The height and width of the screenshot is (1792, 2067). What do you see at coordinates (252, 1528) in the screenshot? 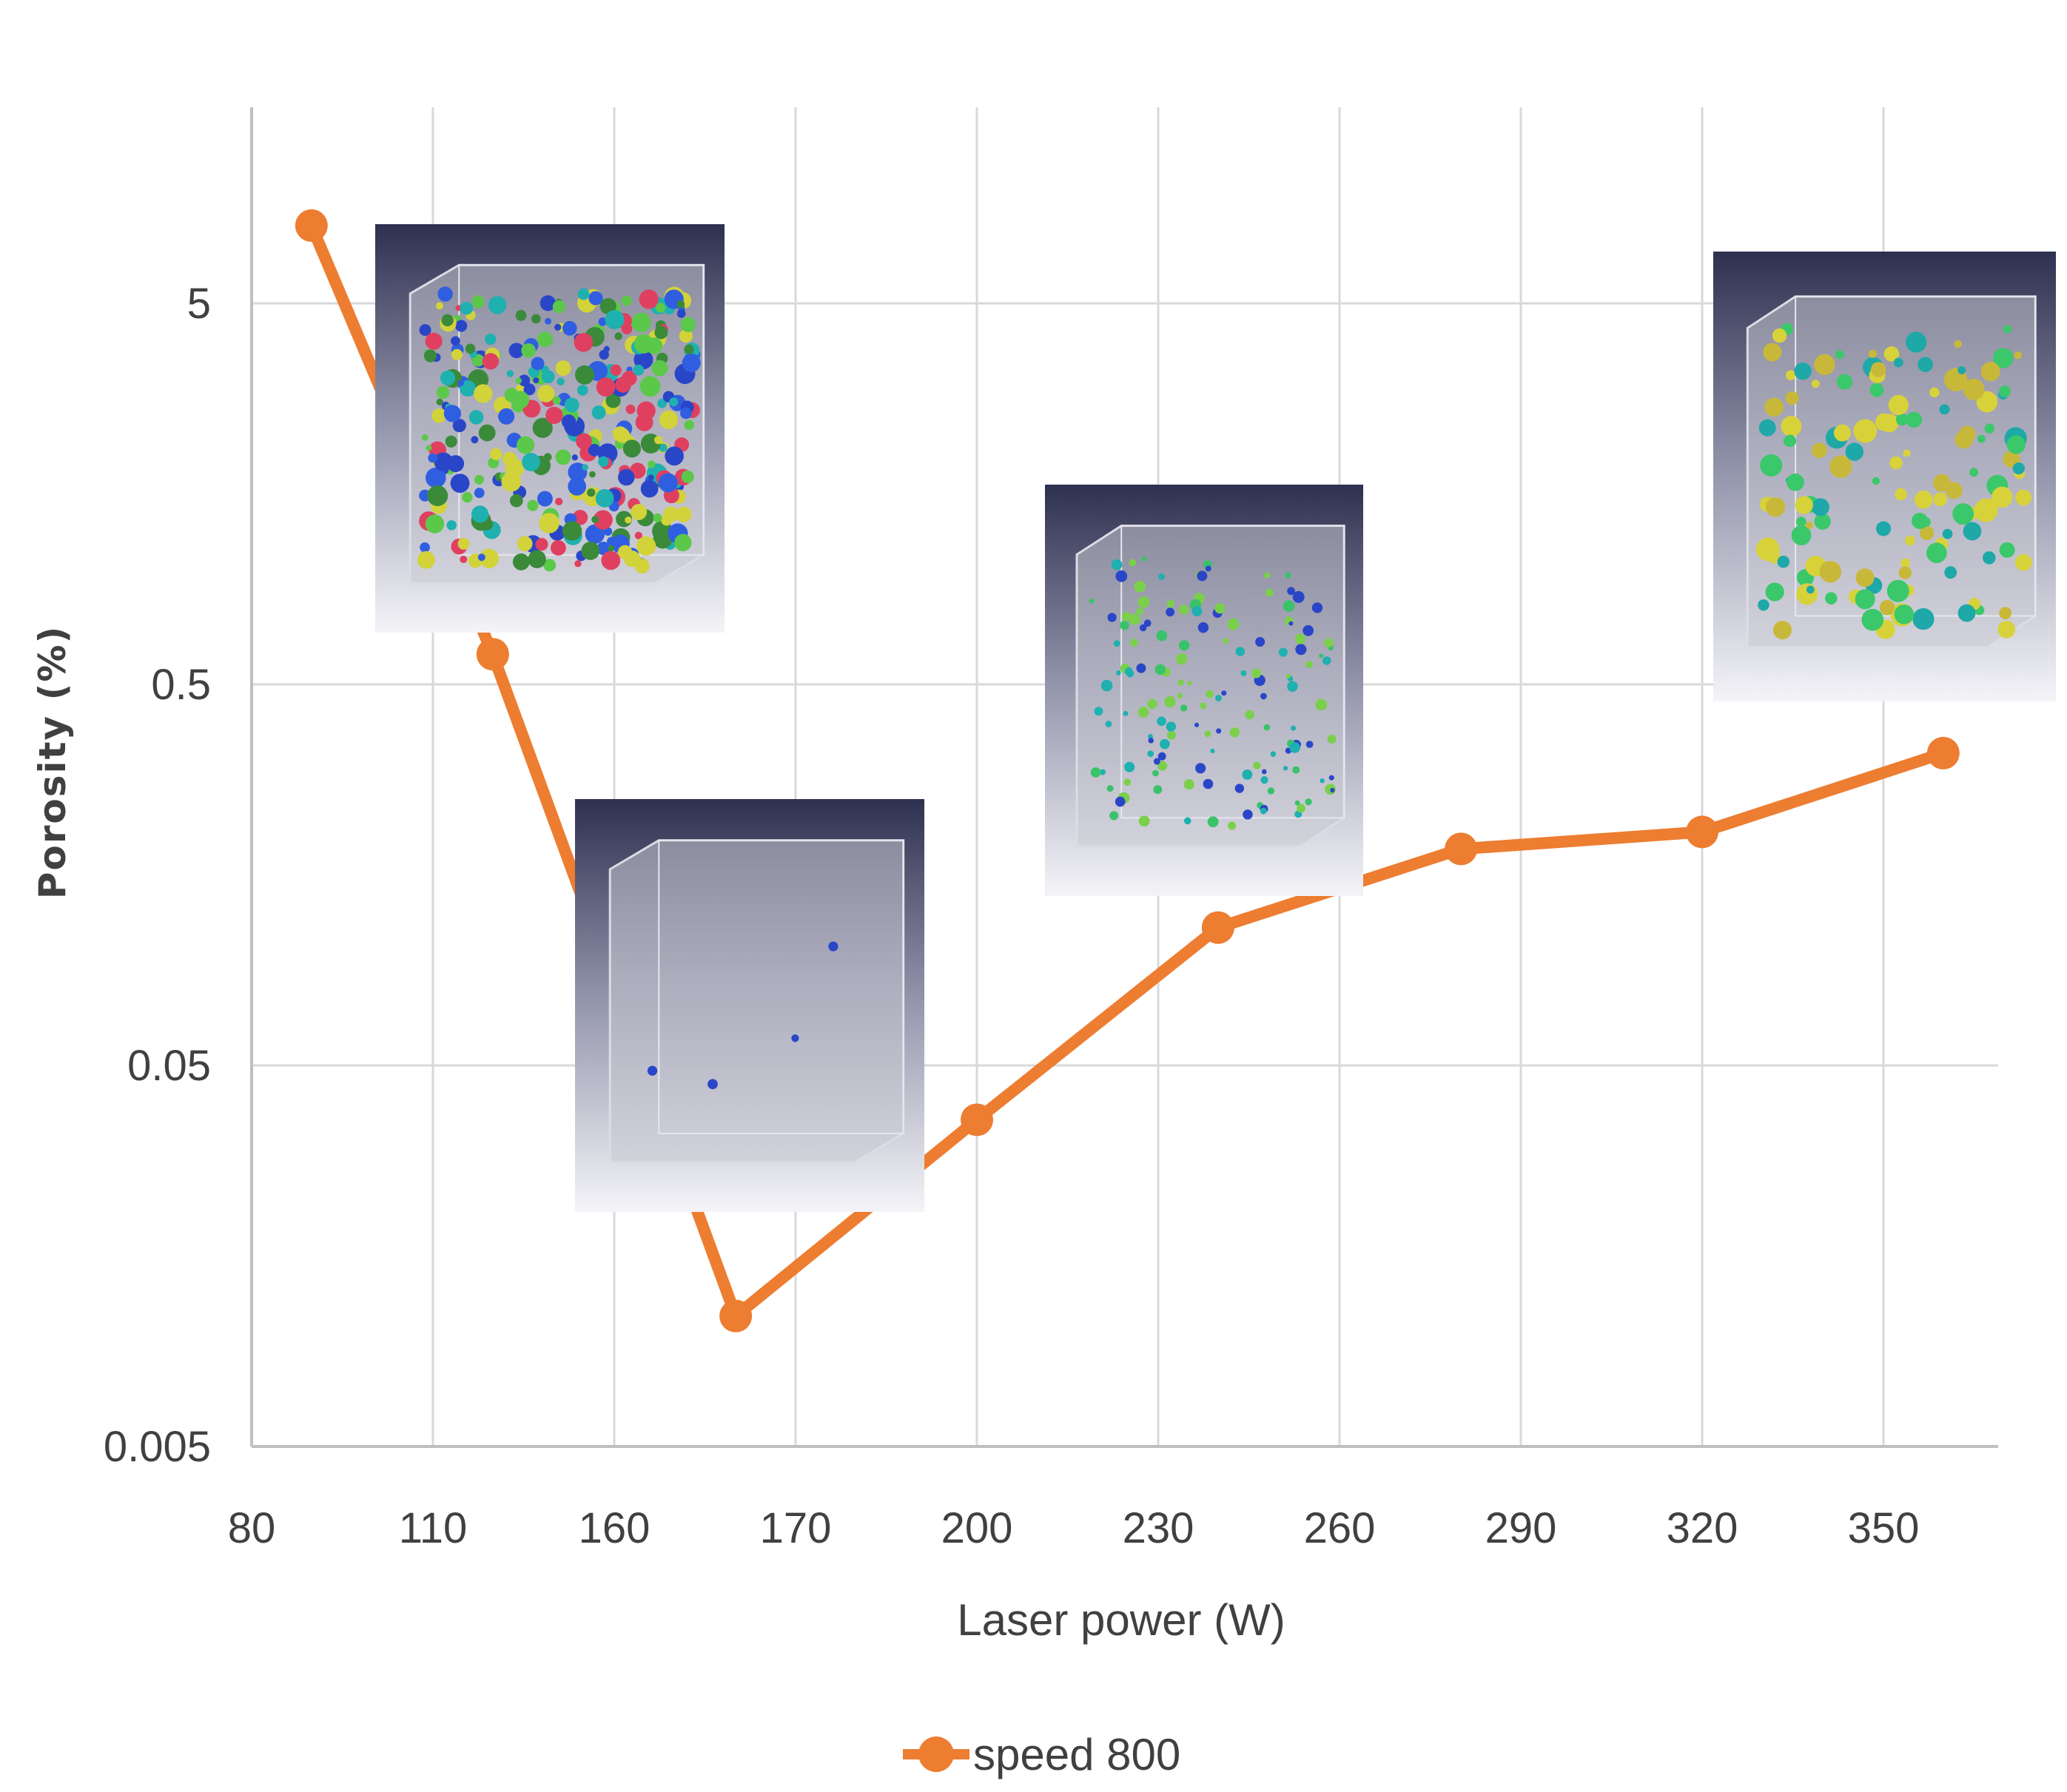
I see `x-tick-label: 80` at bounding box center [252, 1528].